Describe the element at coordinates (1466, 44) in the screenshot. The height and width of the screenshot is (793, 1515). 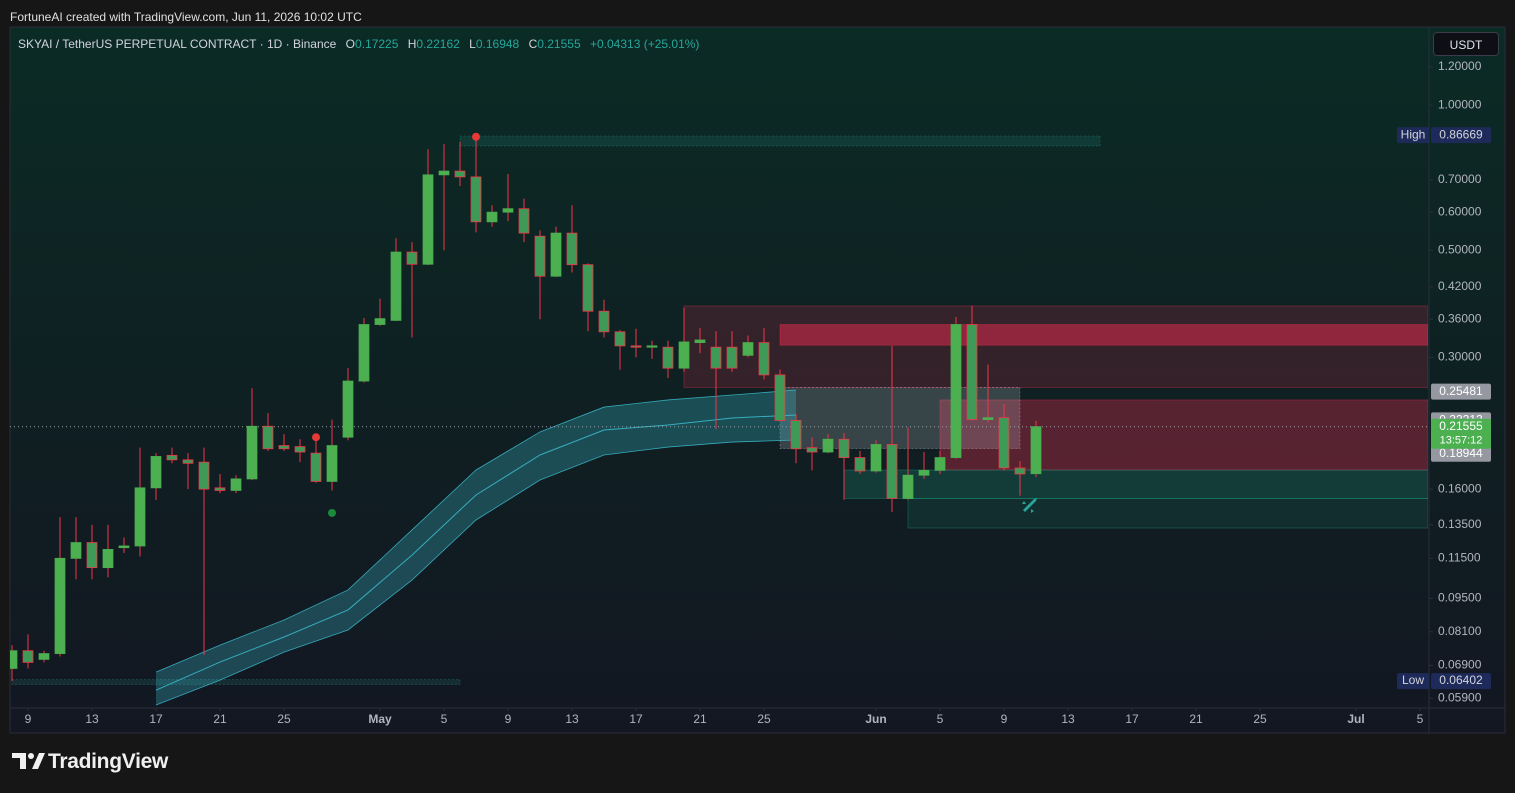
I see `currency-button: USDT` at that location.